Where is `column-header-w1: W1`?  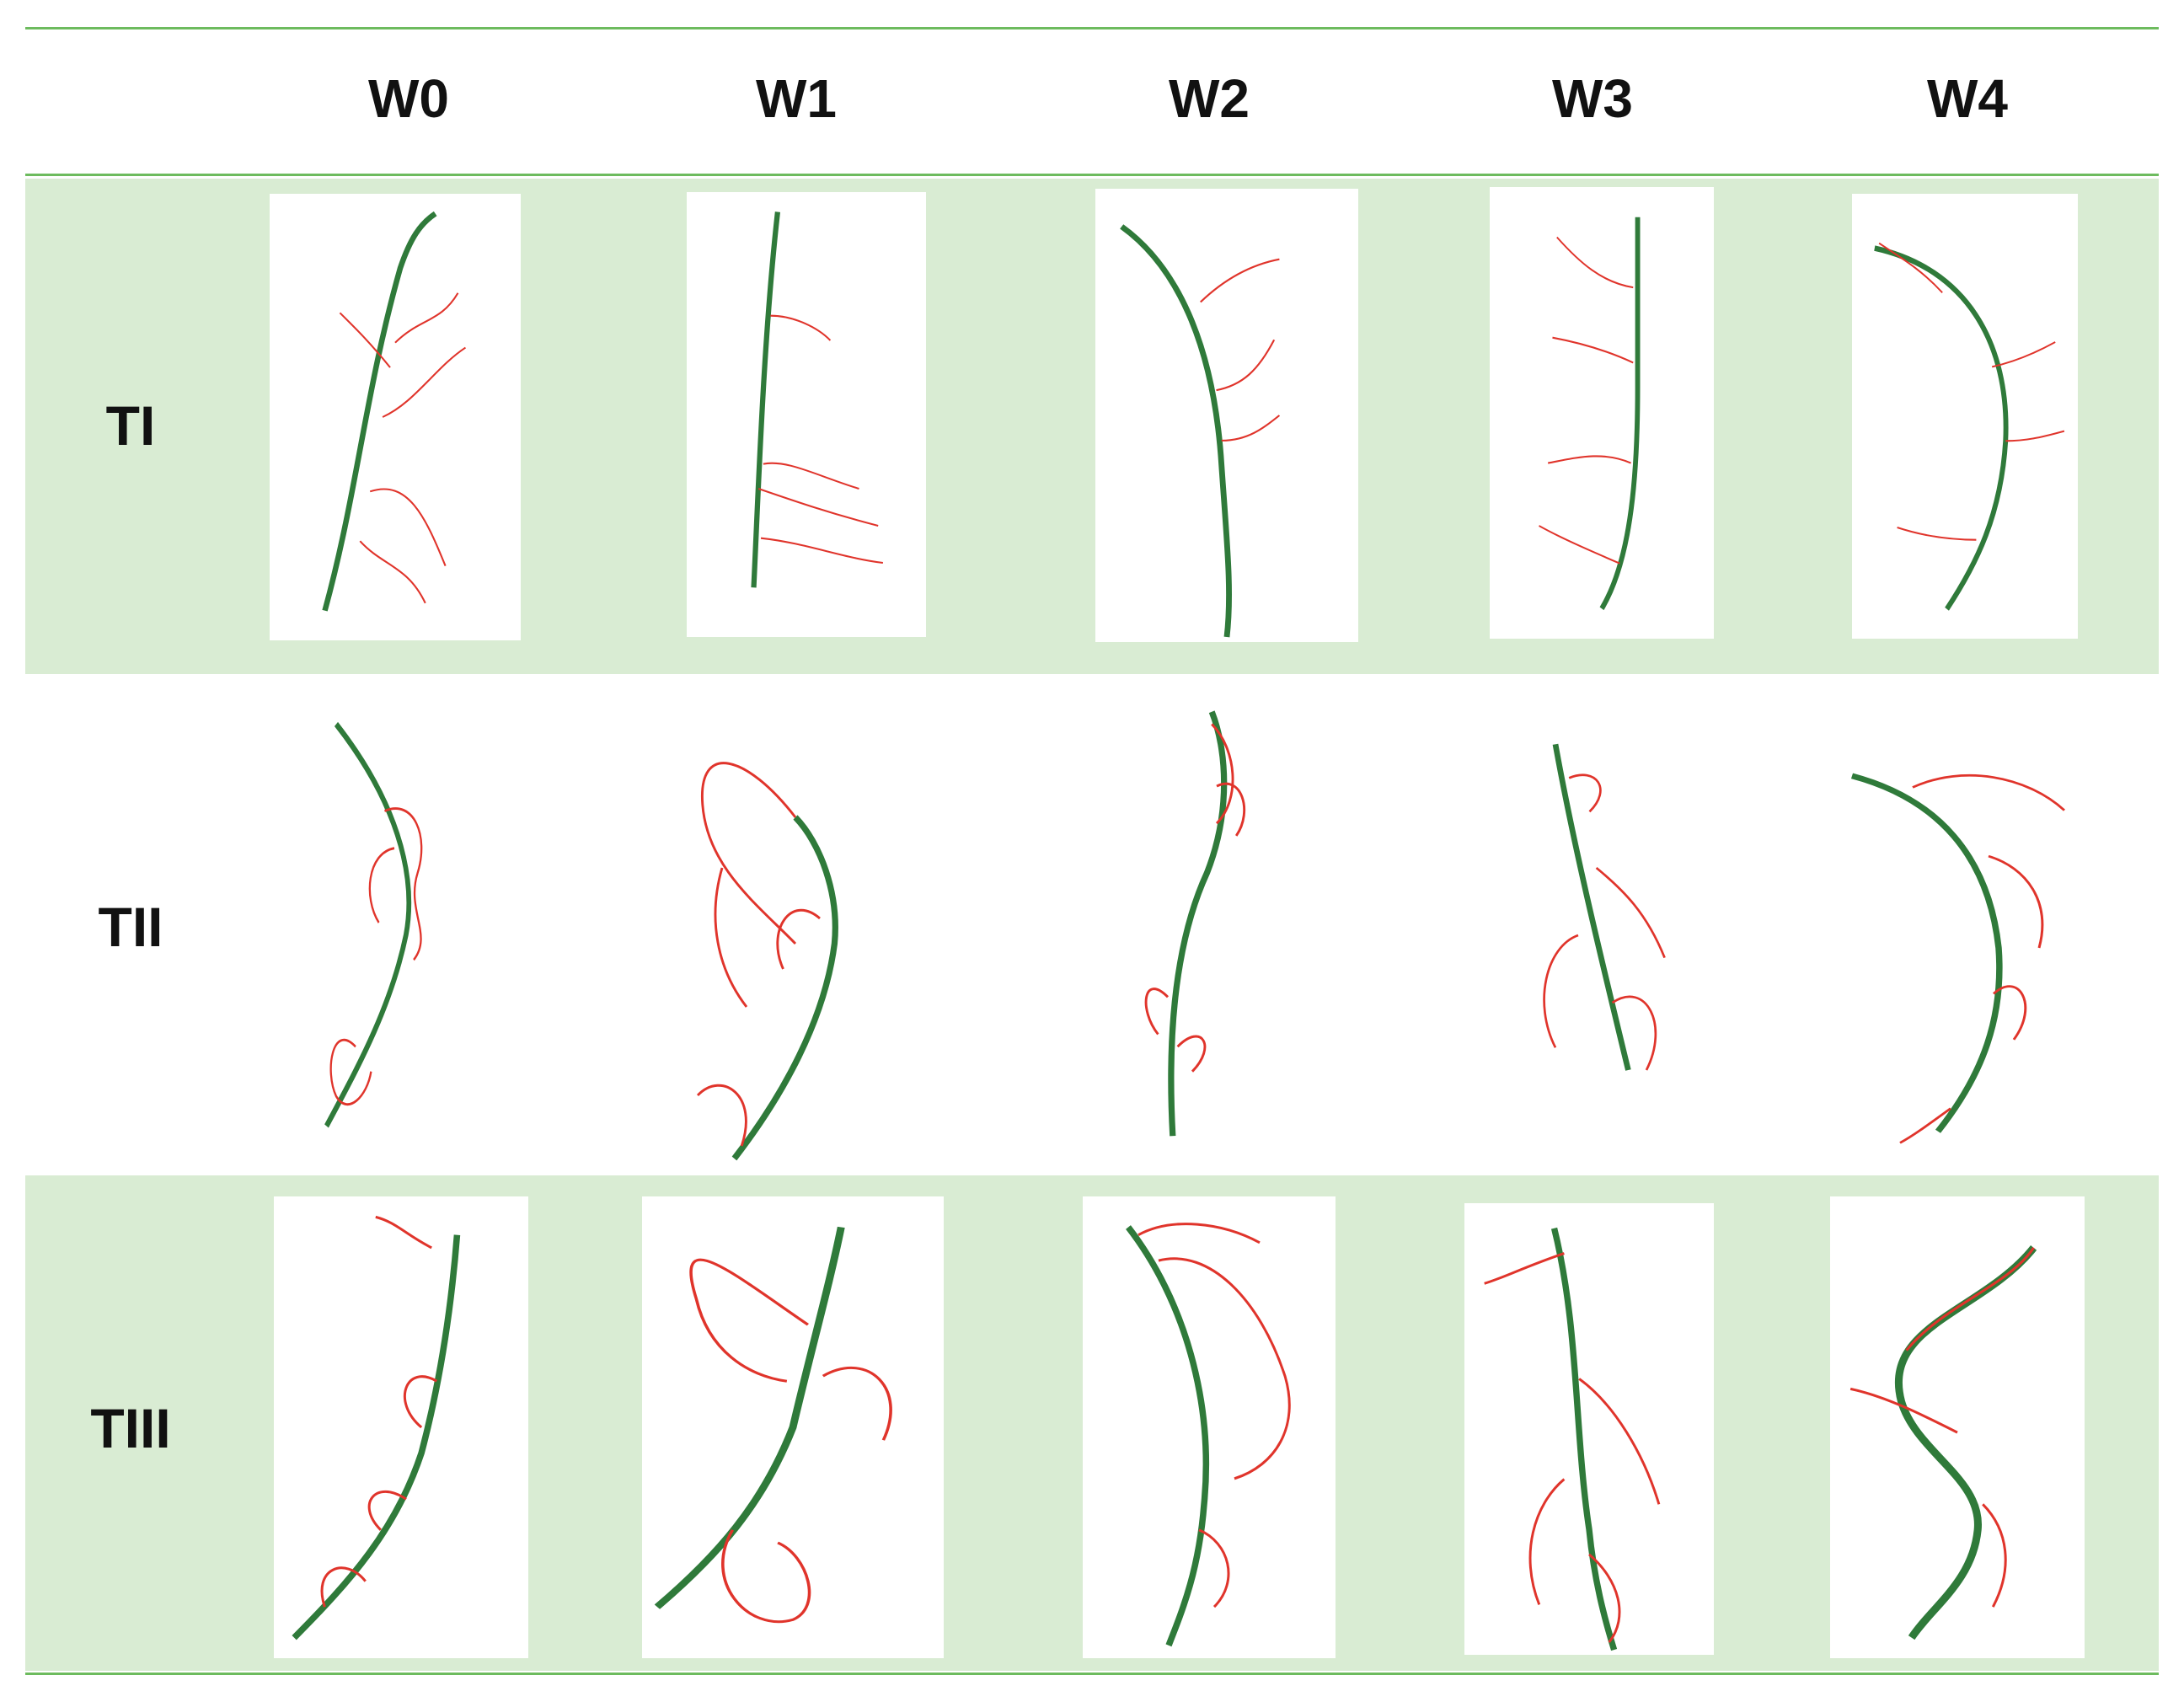
column-header-w1: W1 is located at coordinates (796, 98).